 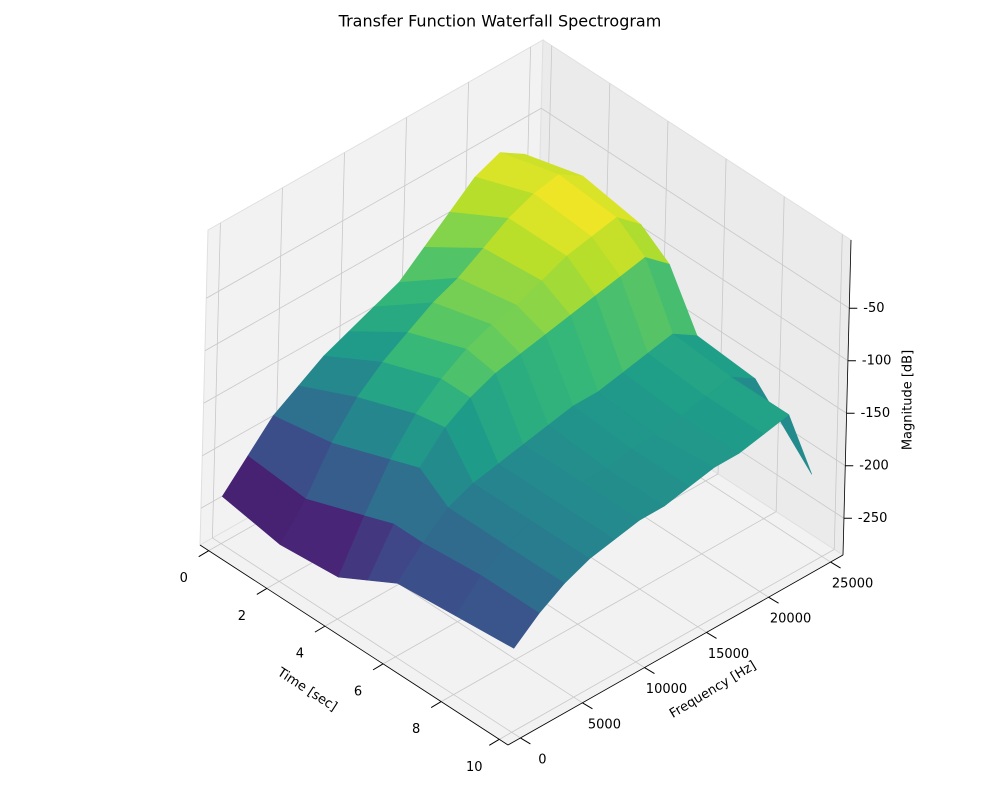 What do you see at coordinates (908, 400) in the screenshot?
I see `z-axis-label: Magnitude [dB]` at bounding box center [908, 400].